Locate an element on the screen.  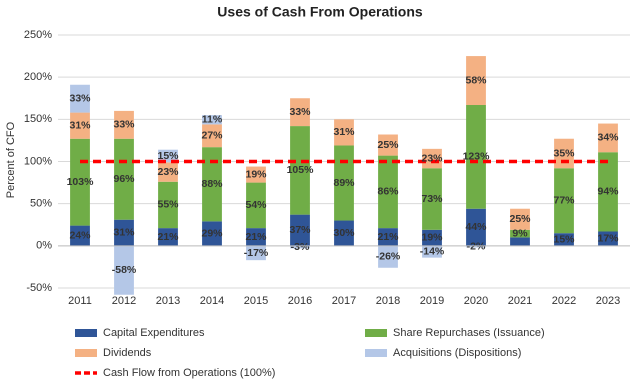
x-tick-label: 2019 is located at coordinates (432, 301).